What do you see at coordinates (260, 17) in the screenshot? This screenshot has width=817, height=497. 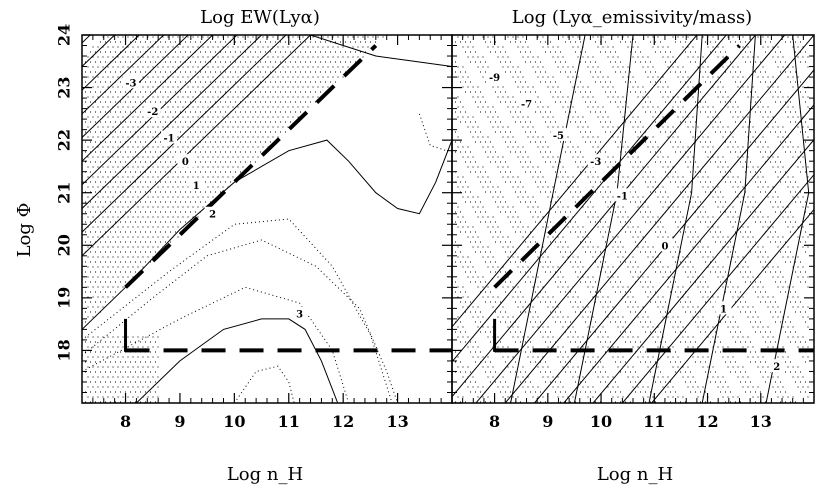 I see `left-panel-title: Log EW(Lyα)` at bounding box center [260, 17].